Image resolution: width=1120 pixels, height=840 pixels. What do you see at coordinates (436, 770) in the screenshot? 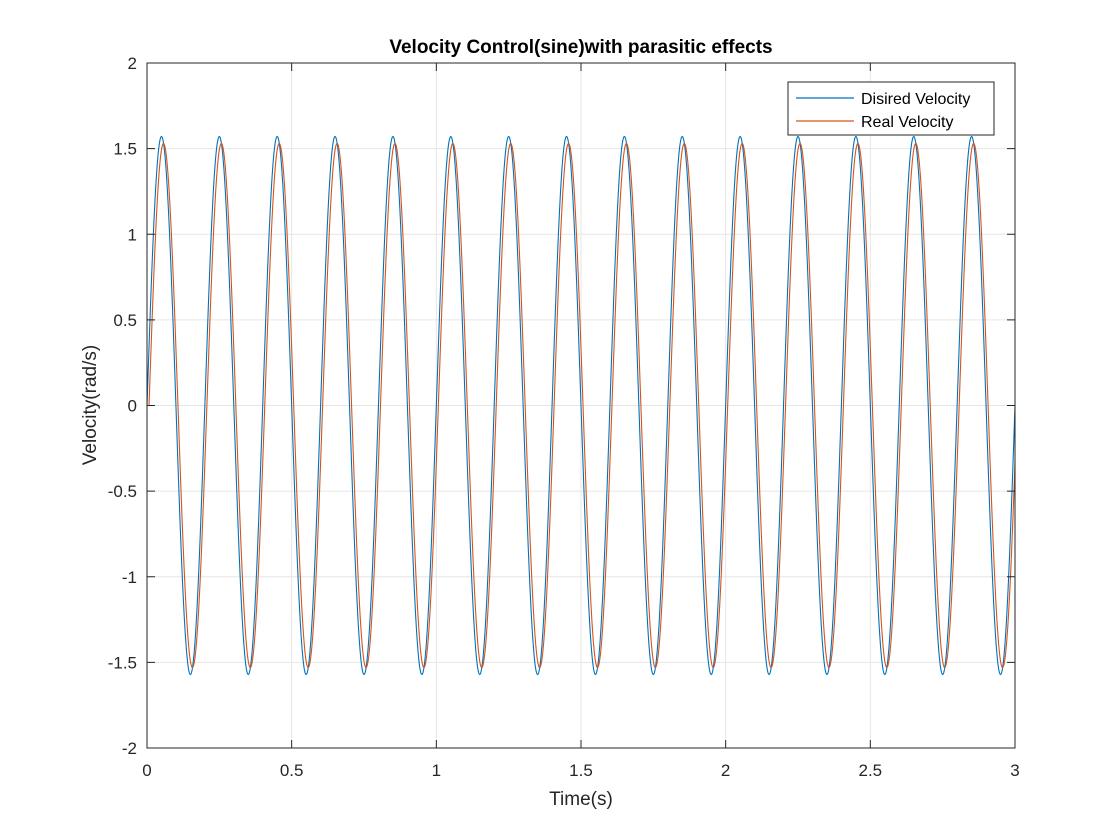
I see `x-tick-label: 1` at bounding box center [436, 770].